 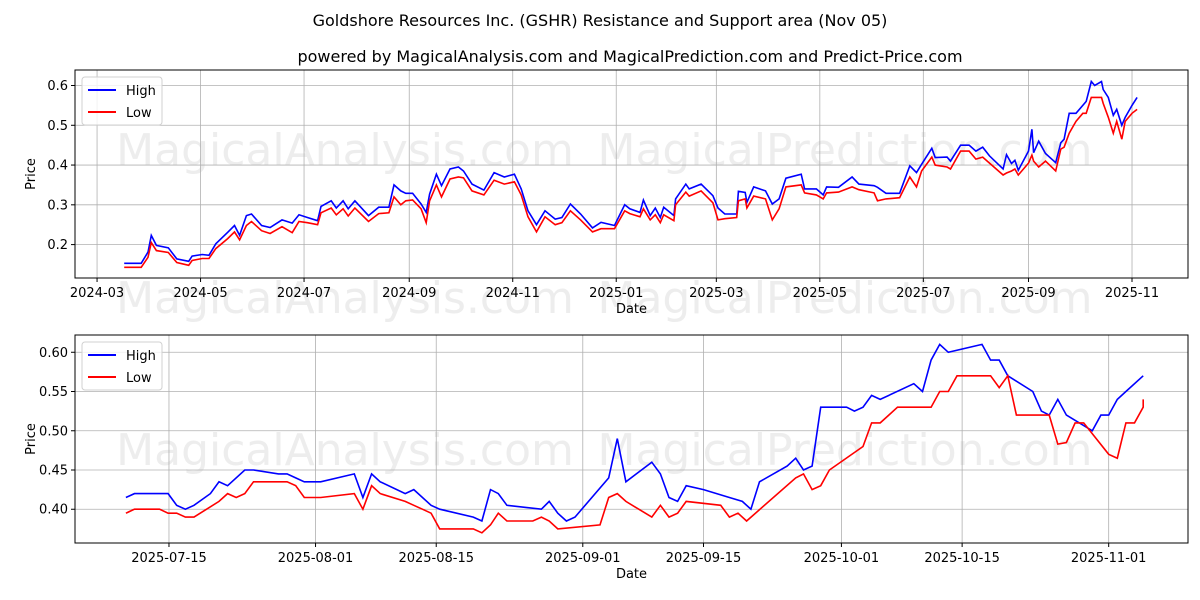 I want to click on x-tick-label: 2024-07, so click(x=304, y=293).